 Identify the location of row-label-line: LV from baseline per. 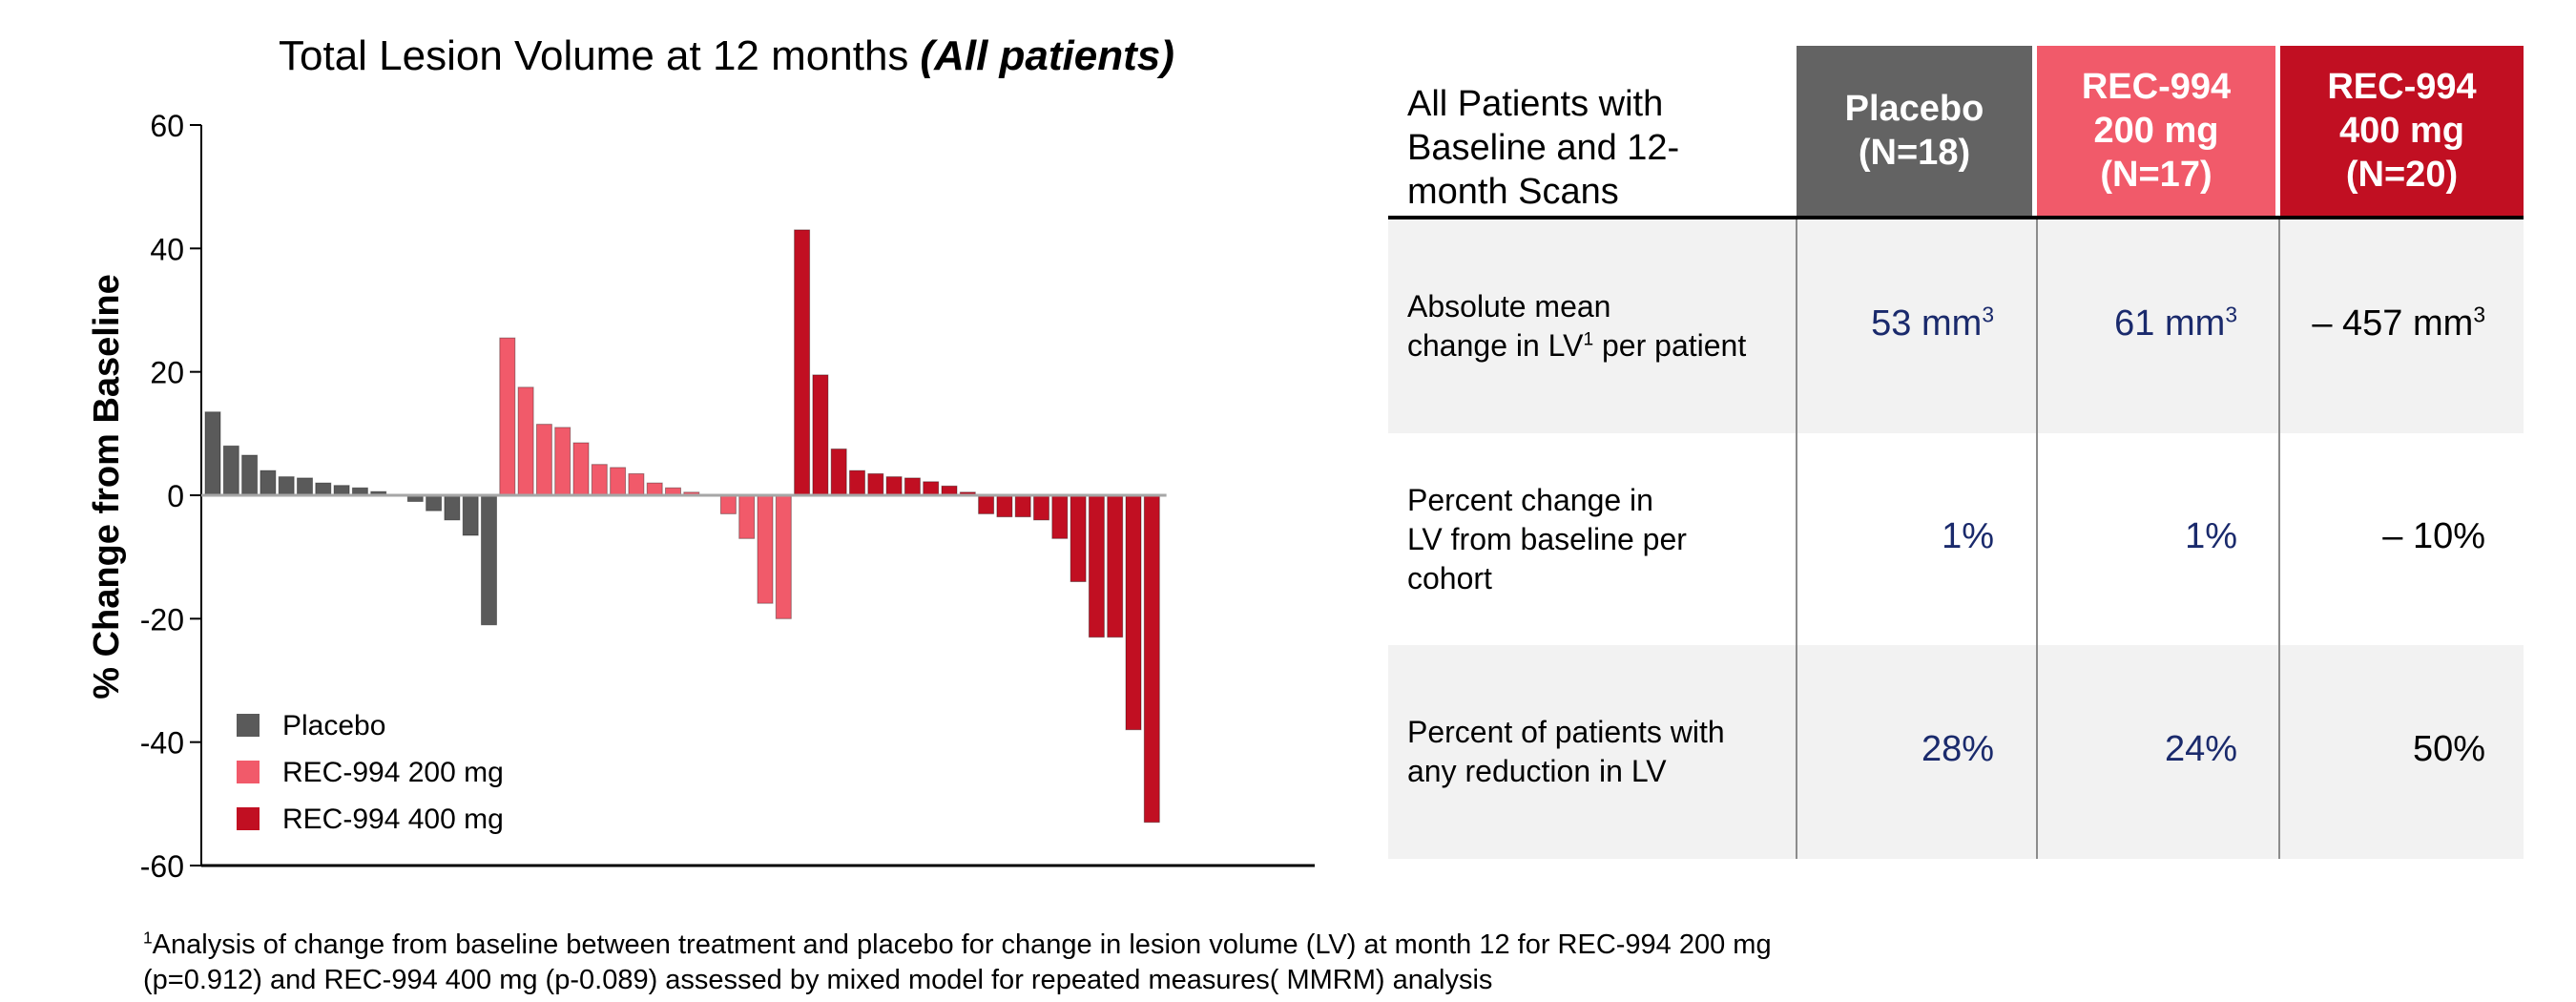
(1547, 538).